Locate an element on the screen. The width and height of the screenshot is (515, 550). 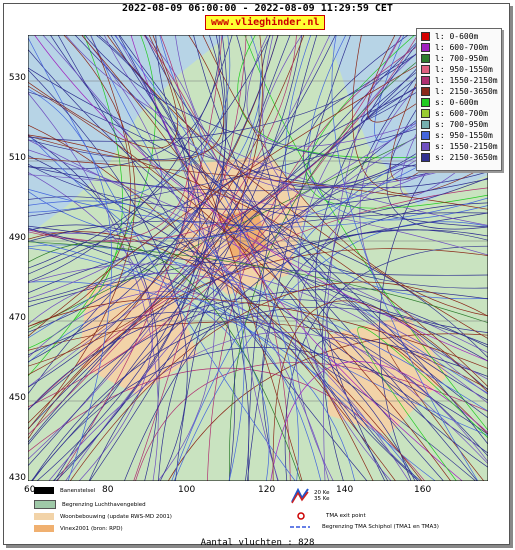
legend-item: l: 2150-3650m is located at coordinates (461, 91).